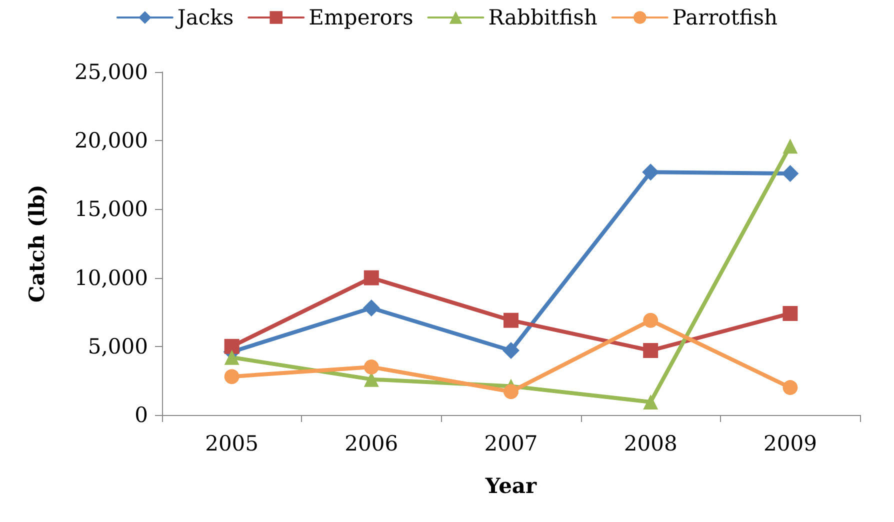  What do you see at coordinates (725, 18) in the screenshot?
I see `legend-label: Parrotfish` at bounding box center [725, 18].